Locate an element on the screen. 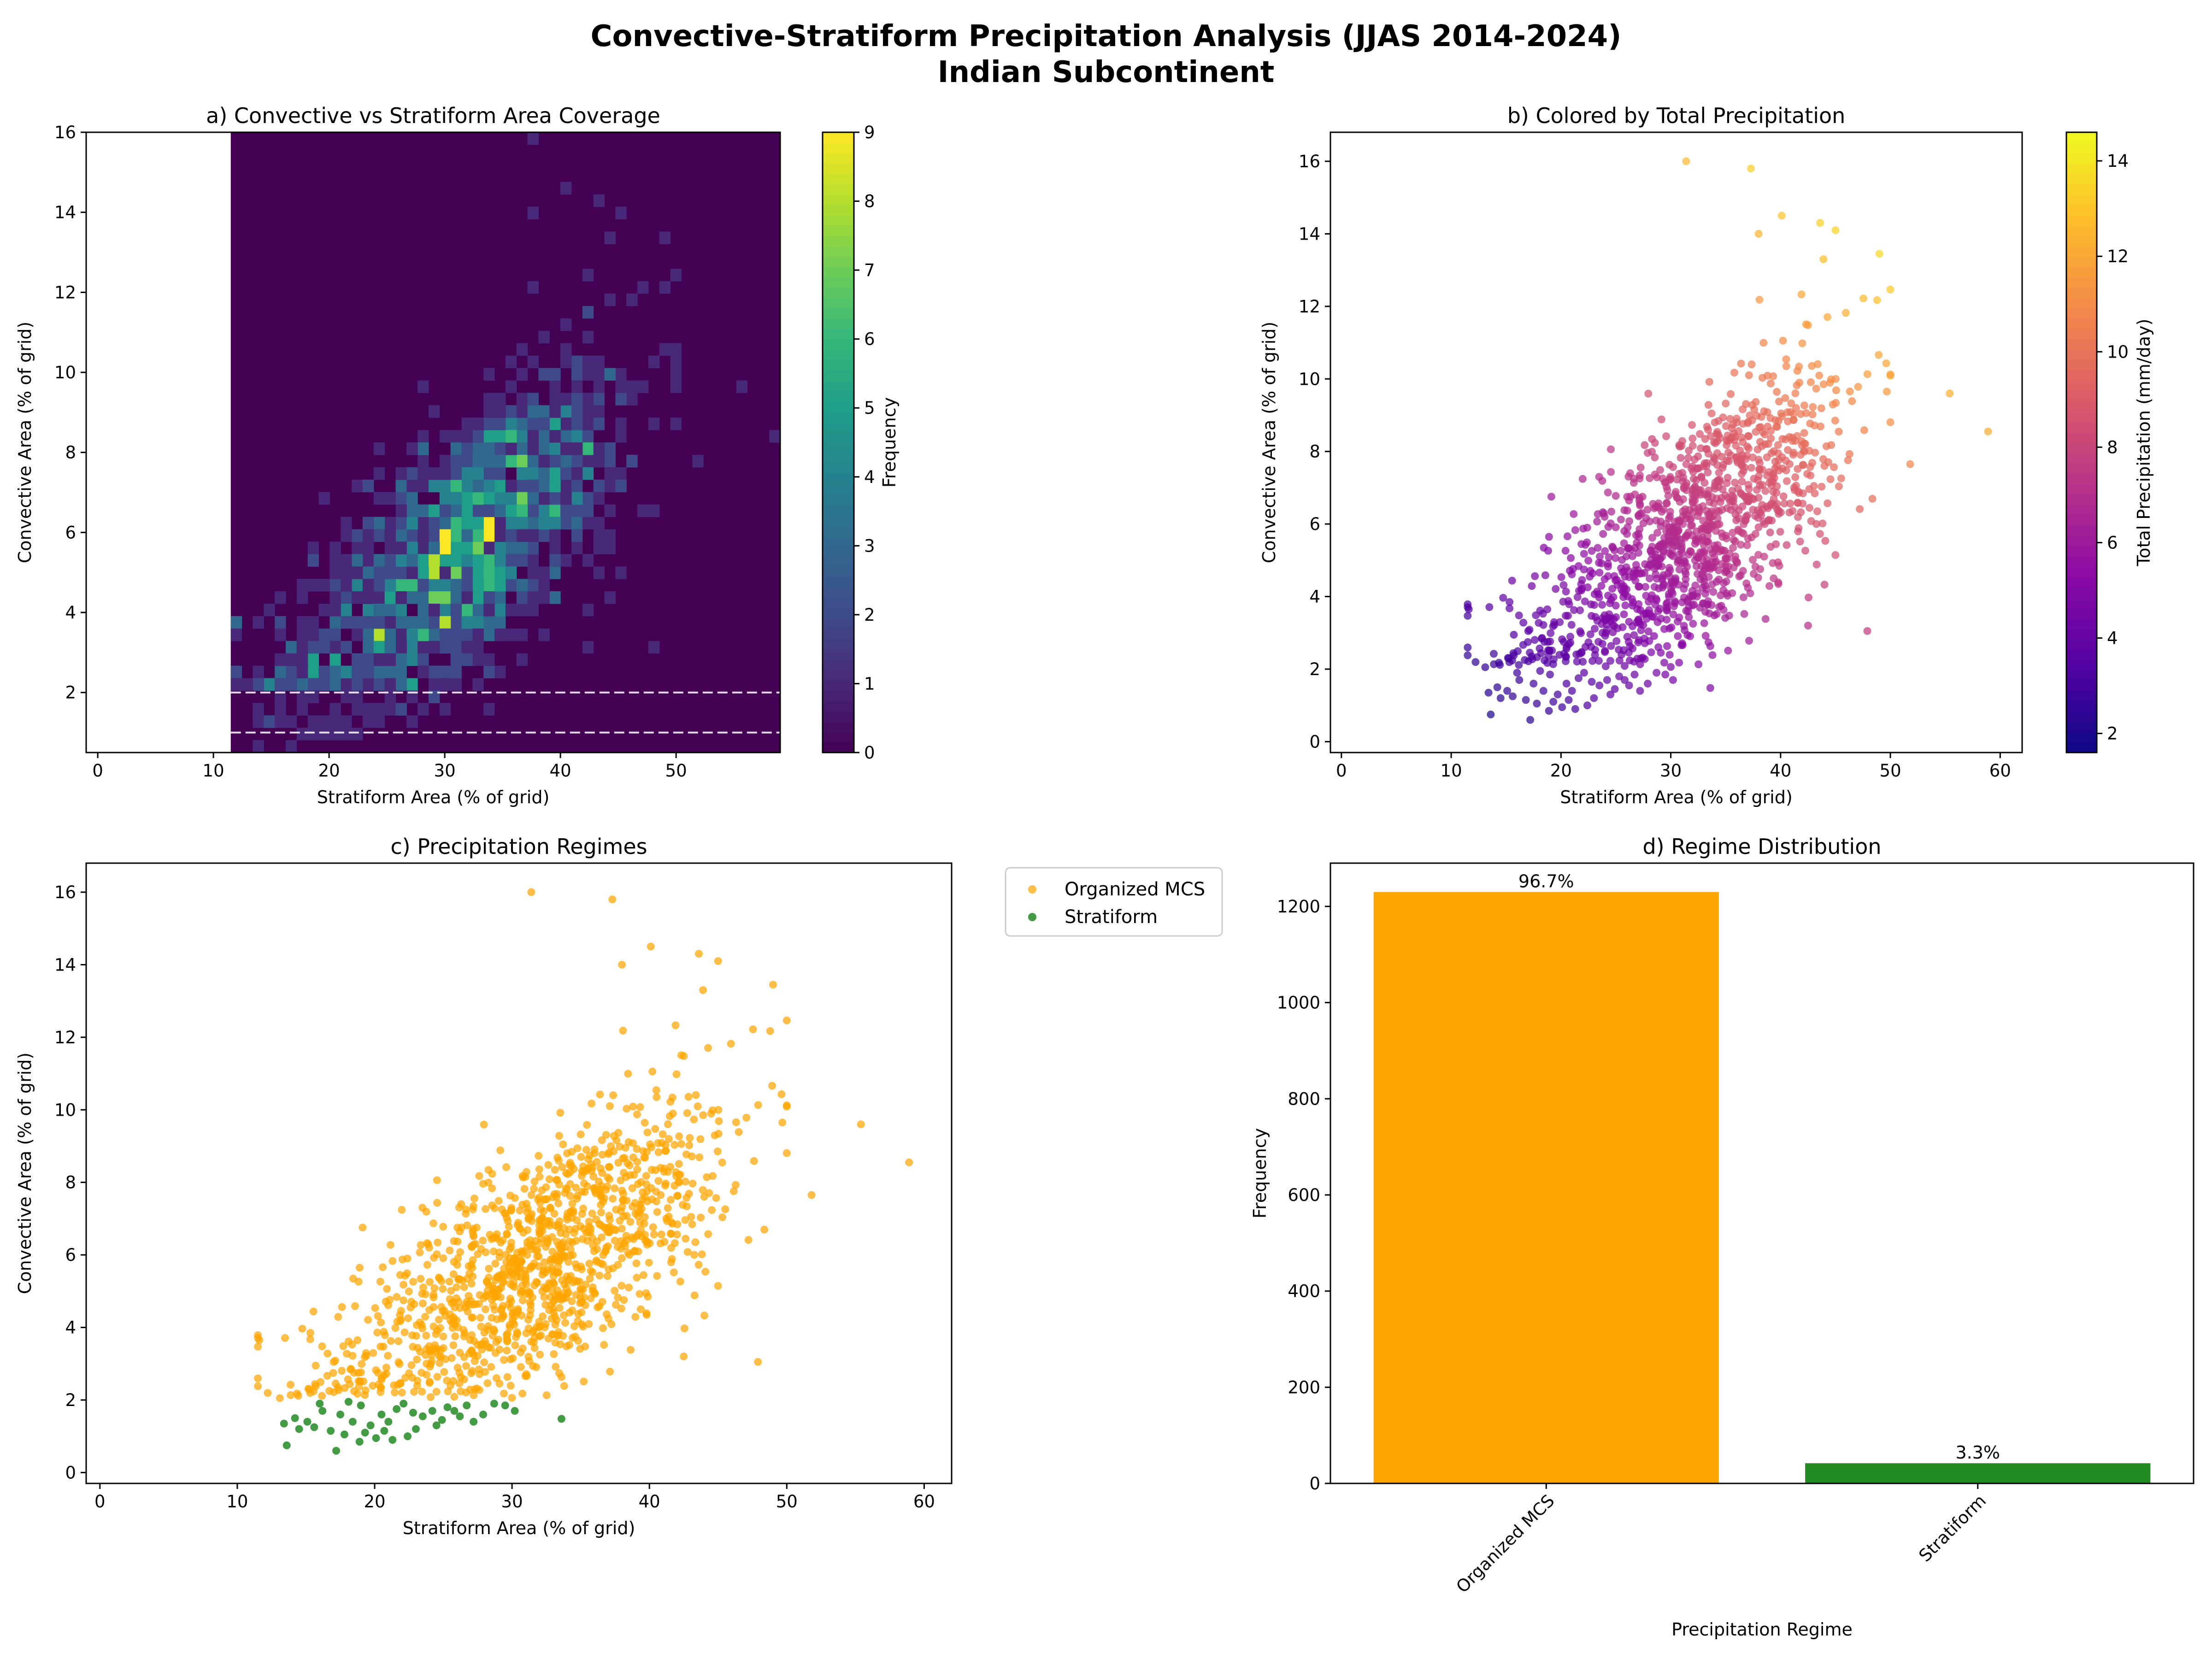 This screenshot has height=1659, width=2212. c-stratiform-point is located at coordinates (388, 1422).